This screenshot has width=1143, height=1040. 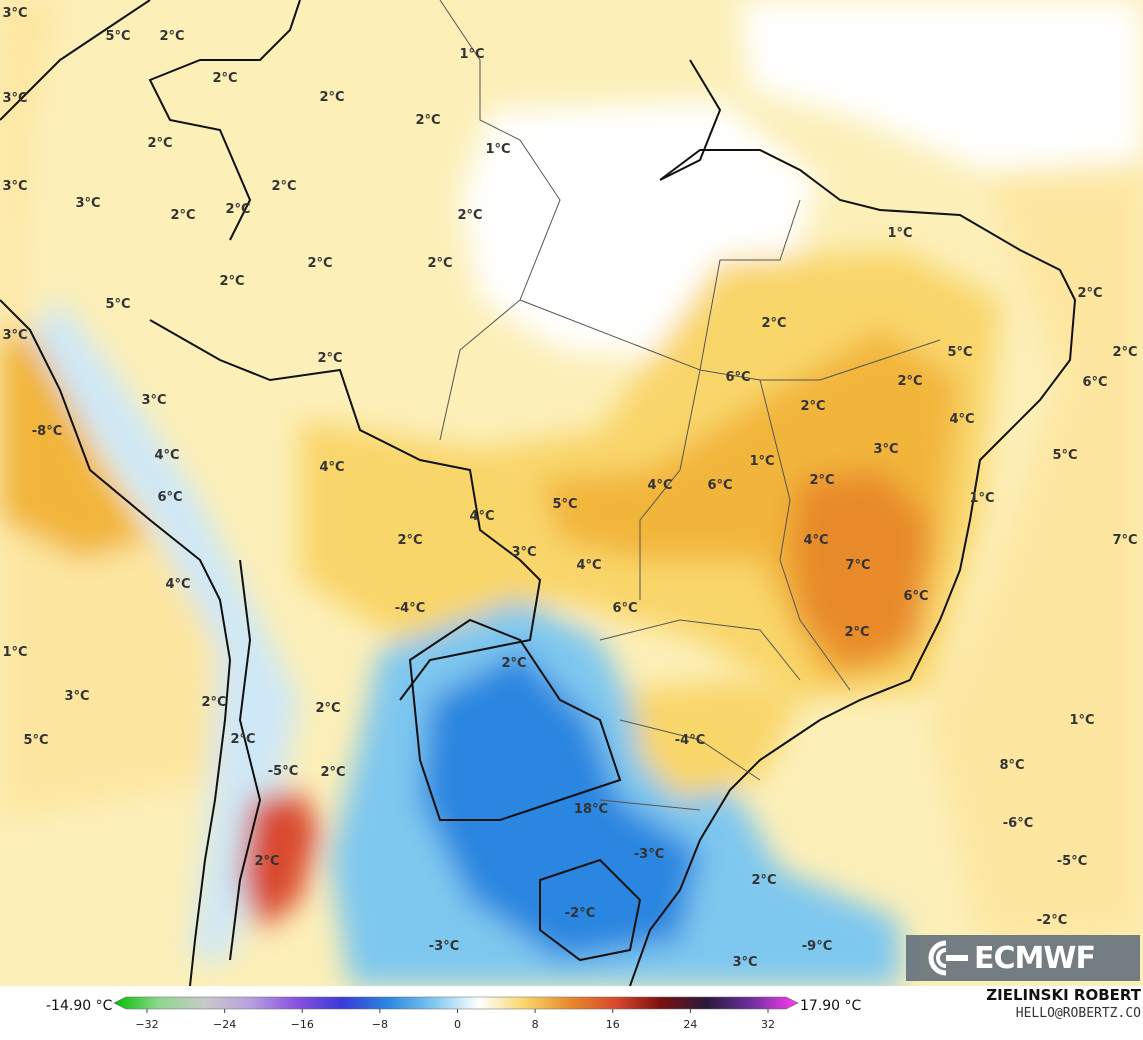 I want to click on temperature-label: -6°C, so click(x=1018, y=823).